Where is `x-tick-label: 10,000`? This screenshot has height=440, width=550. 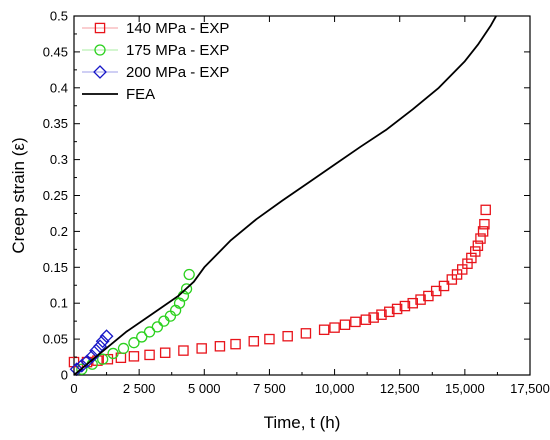 x-tick-label: 10,000 is located at coordinates (335, 388).